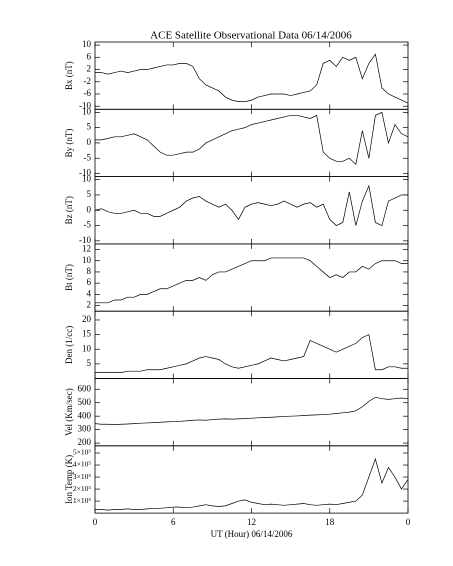  I want to click on x-tick-label: 18, so click(330, 522).